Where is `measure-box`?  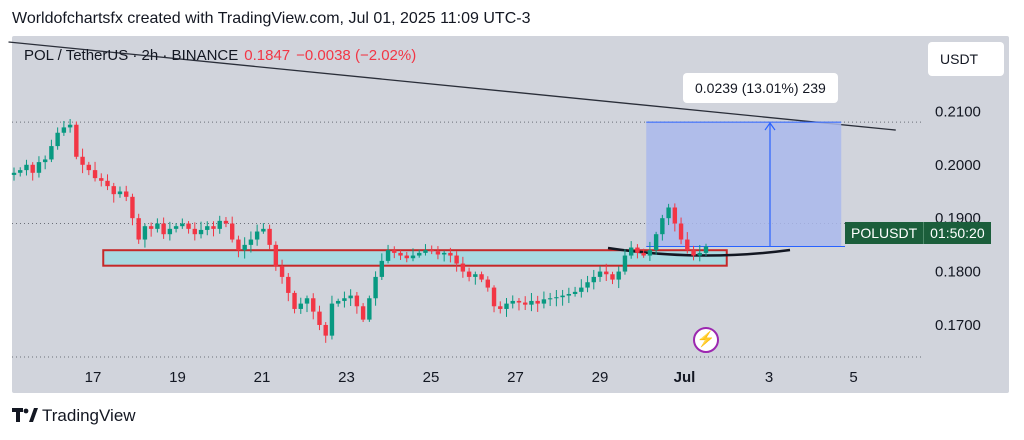 measure-box is located at coordinates (744, 184).